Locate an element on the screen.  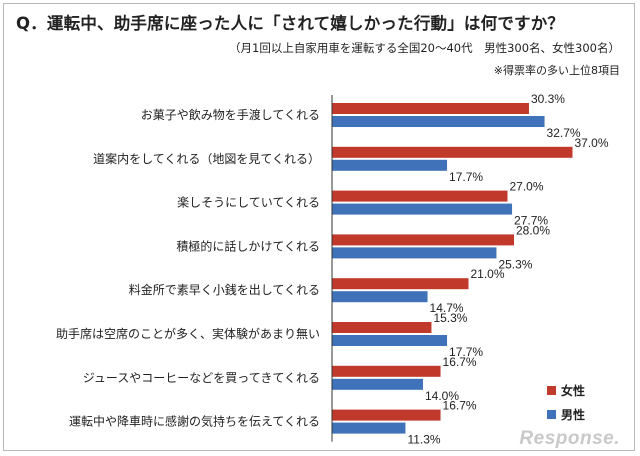
legend-swatch-female is located at coordinates (551, 390).